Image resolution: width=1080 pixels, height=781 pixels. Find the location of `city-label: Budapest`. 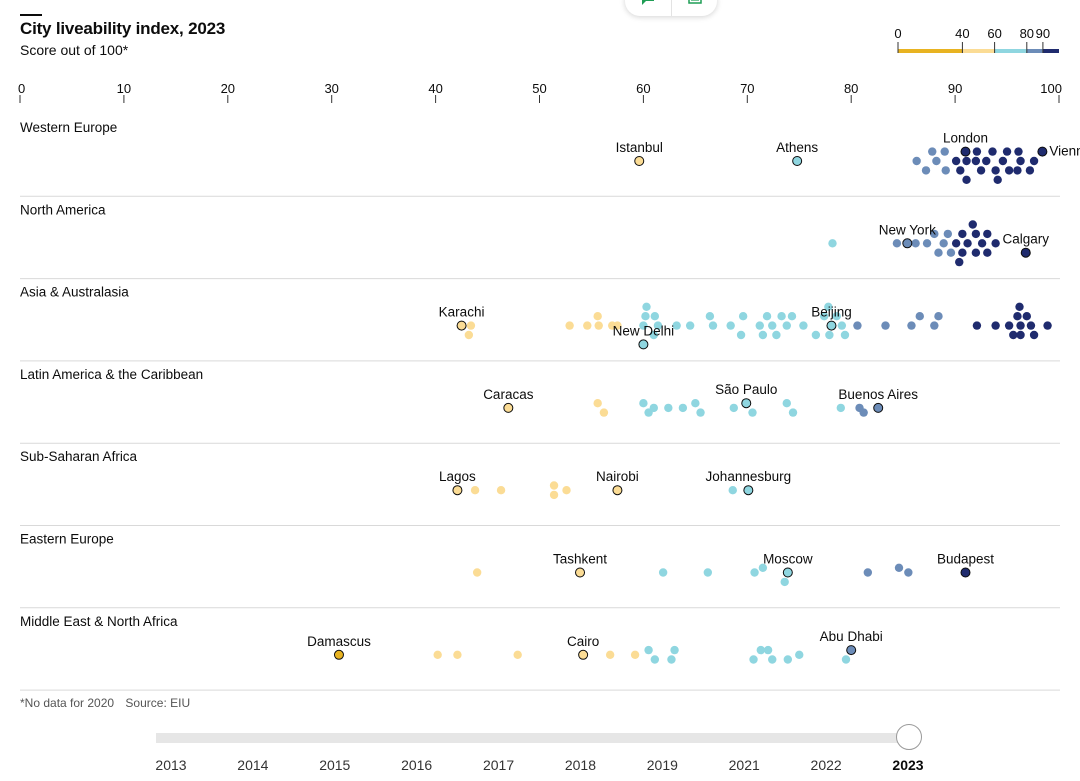

city-label: Budapest is located at coordinates (965, 559).